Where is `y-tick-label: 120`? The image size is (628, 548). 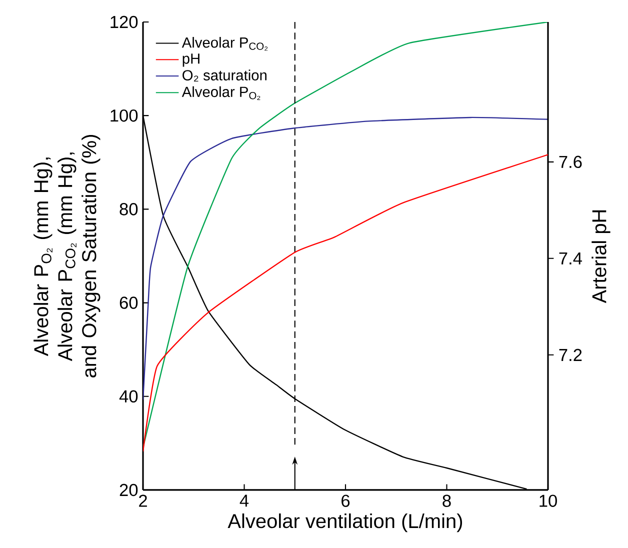 y-tick-label: 120 is located at coordinates (124, 22).